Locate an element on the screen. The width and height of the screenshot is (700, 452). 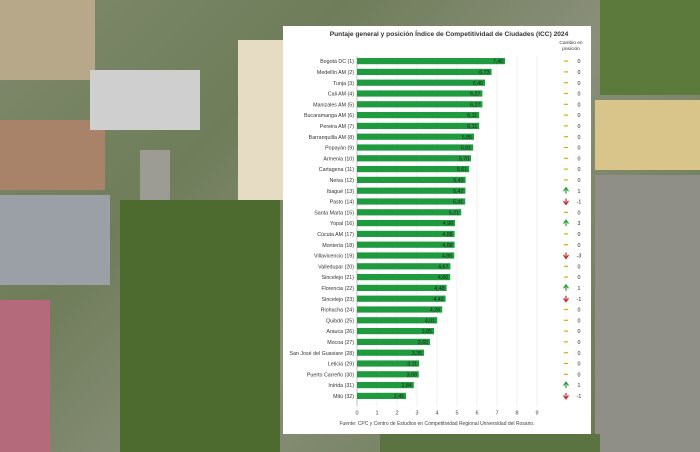
category-label: Mocoa (27) is located at coordinates (340, 343).